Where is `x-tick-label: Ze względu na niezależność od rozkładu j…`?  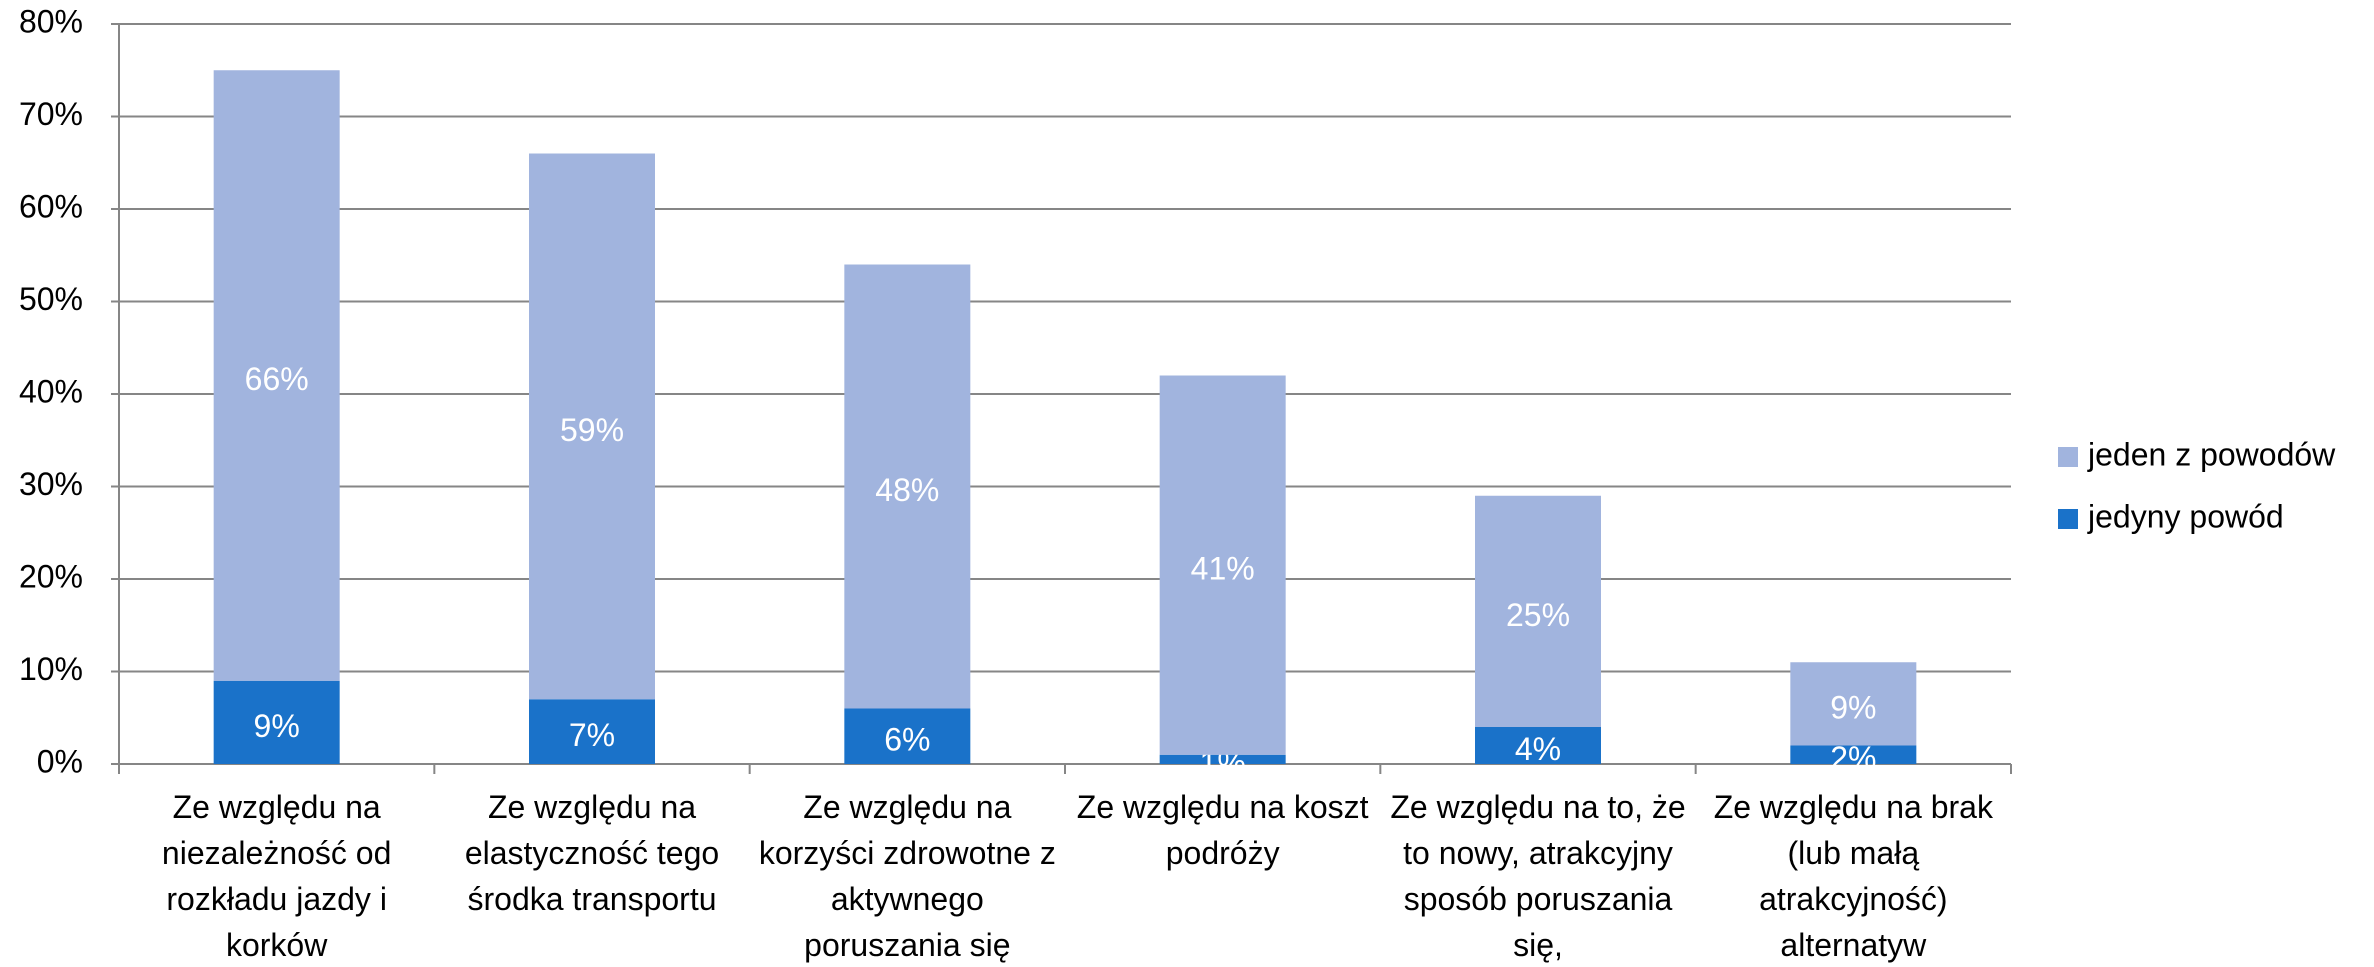 x-tick-label: Ze względu na niezależność od rozkładu j… is located at coordinates (276, 876).